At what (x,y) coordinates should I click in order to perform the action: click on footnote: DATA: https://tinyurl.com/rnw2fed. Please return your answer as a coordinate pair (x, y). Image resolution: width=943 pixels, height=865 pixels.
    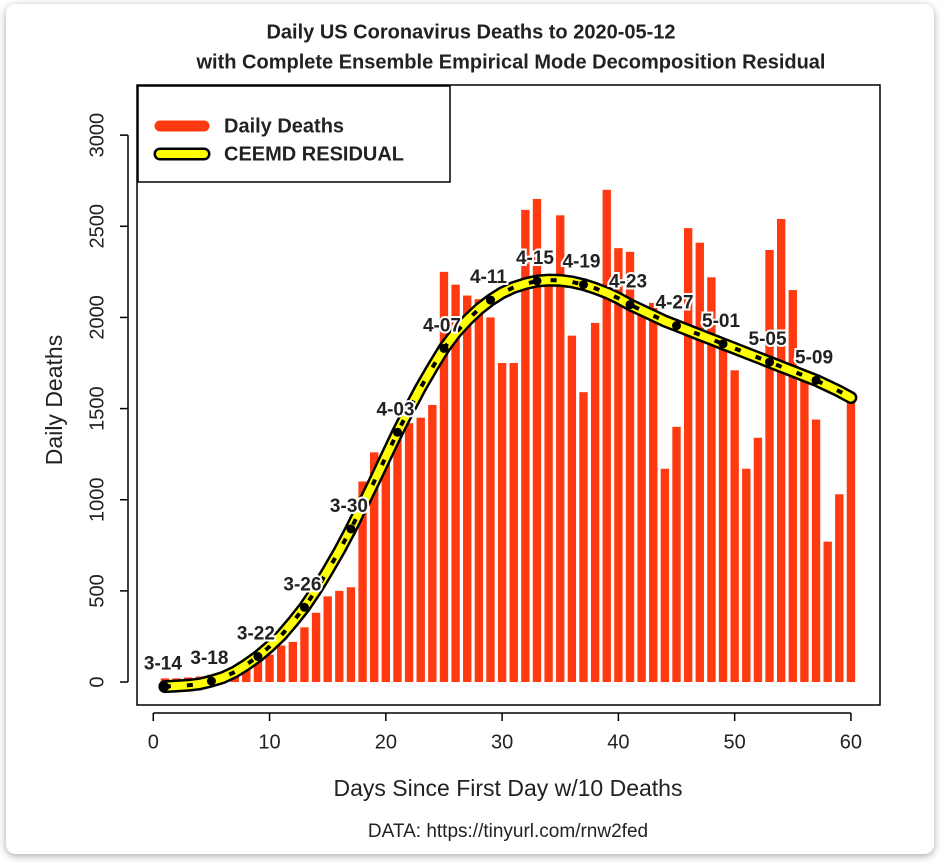
    Looking at the image, I should click on (508, 831).